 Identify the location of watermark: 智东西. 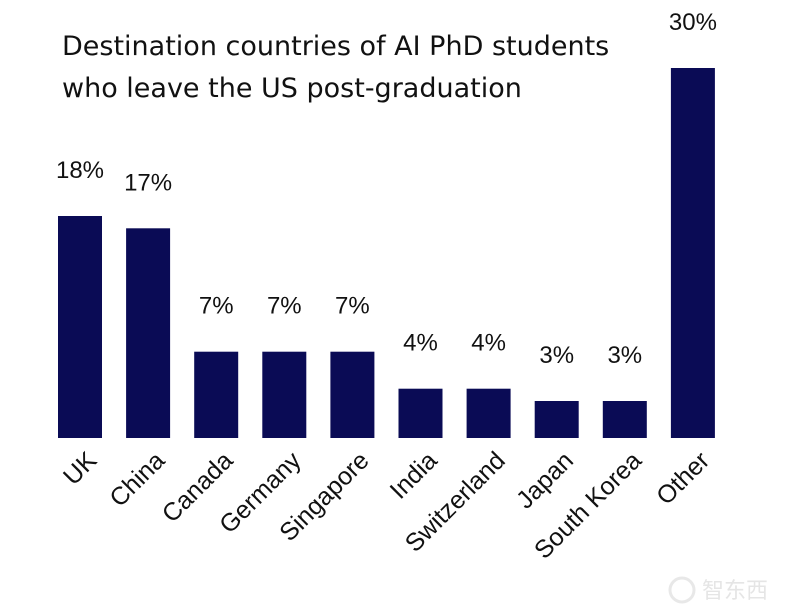
(718, 590).